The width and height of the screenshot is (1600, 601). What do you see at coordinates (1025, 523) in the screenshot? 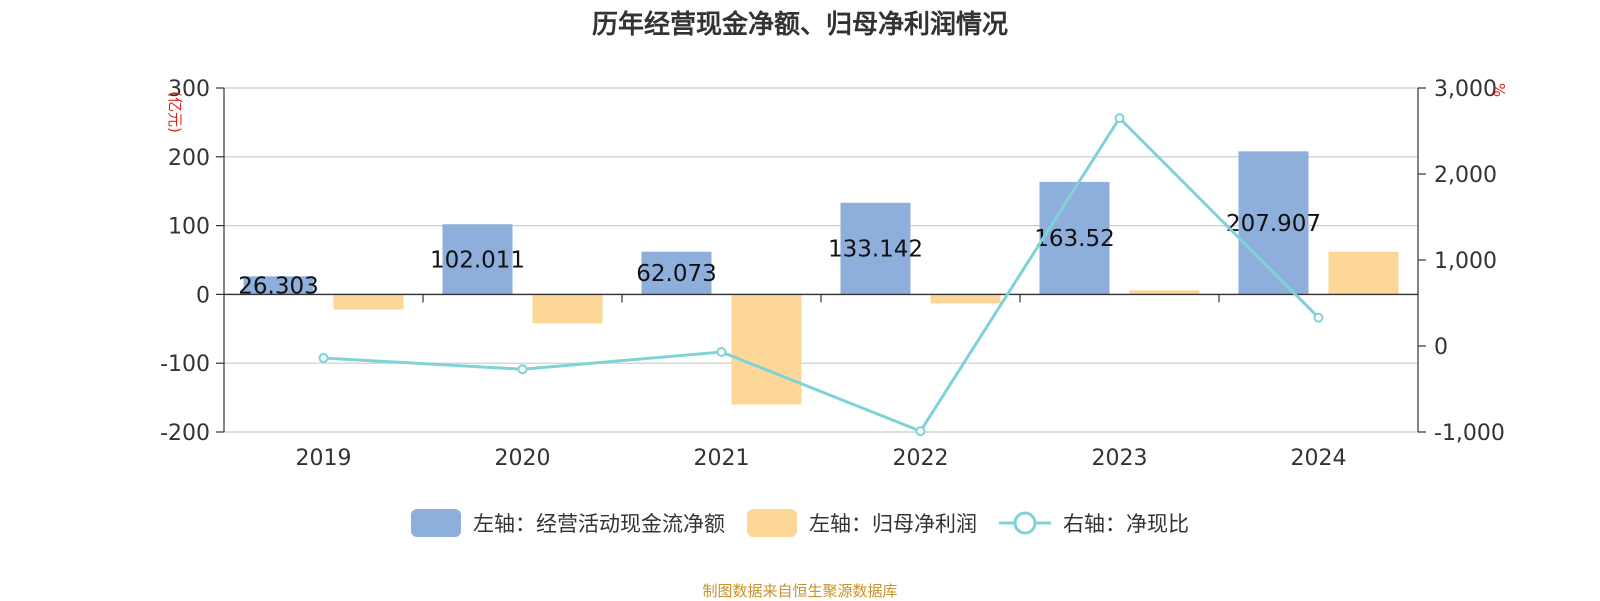
I see `legend-swatch-ratio` at bounding box center [1025, 523].